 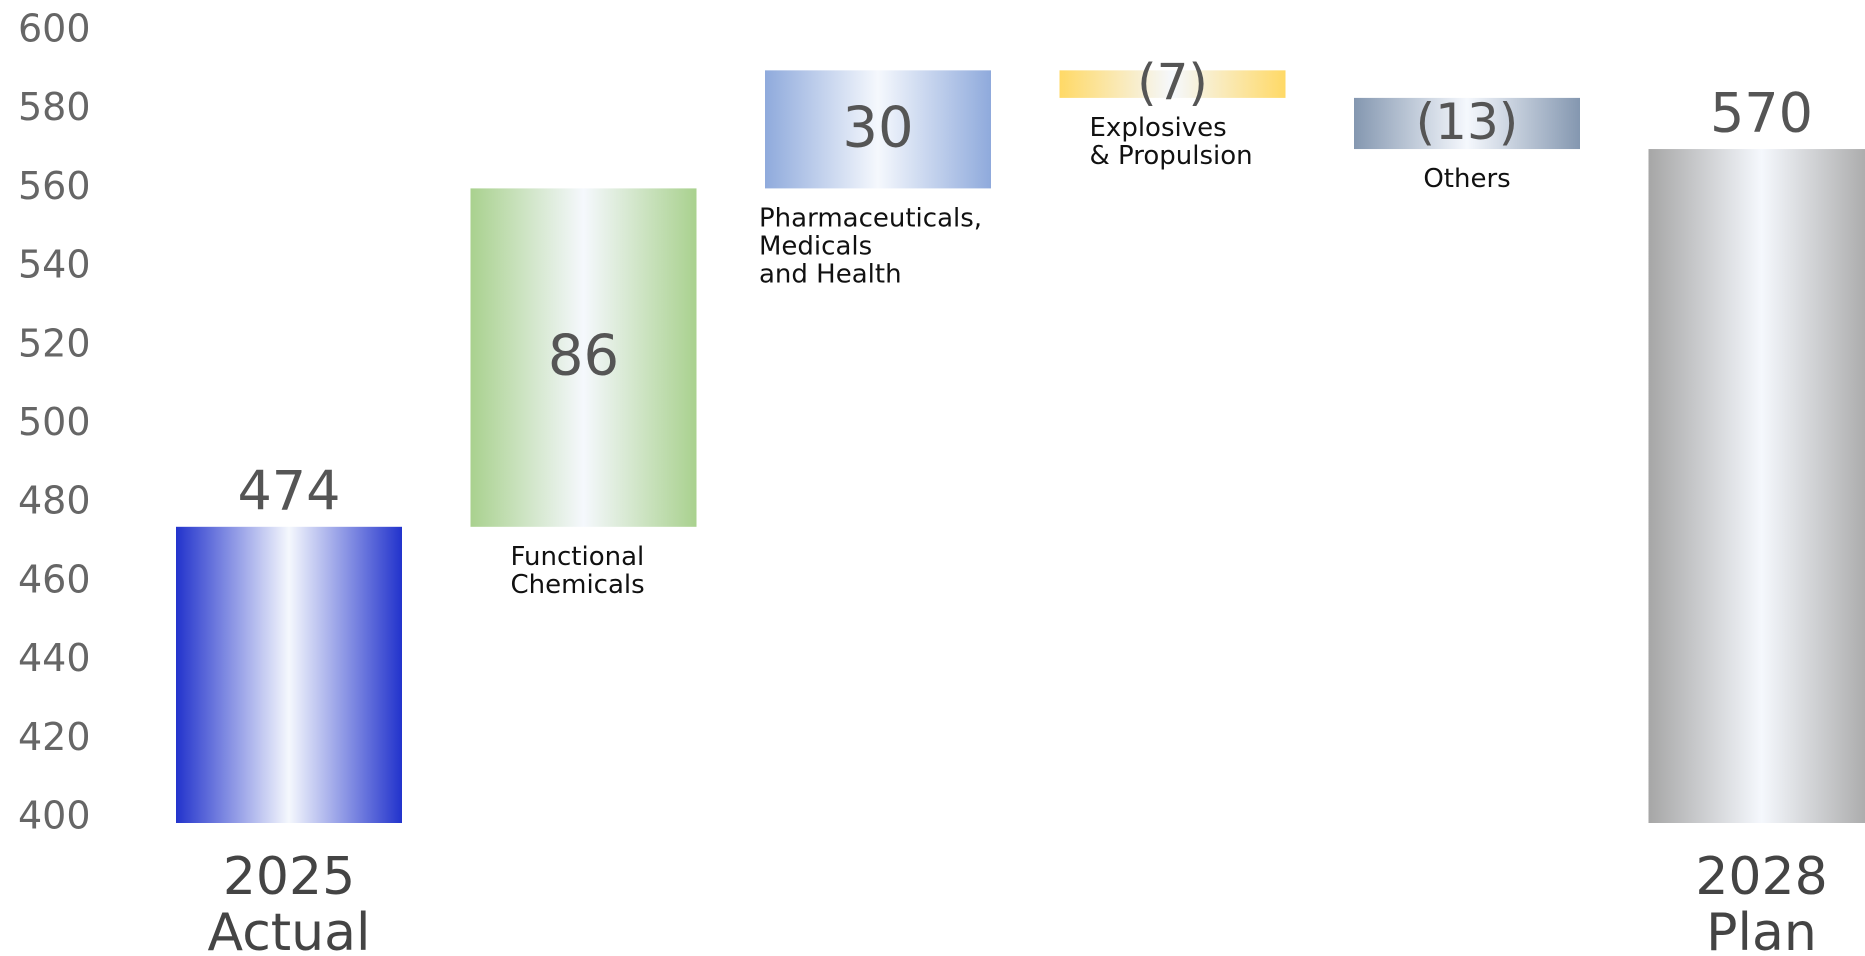 I want to click on y-tick-label: 560, so click(x=54, y=186).